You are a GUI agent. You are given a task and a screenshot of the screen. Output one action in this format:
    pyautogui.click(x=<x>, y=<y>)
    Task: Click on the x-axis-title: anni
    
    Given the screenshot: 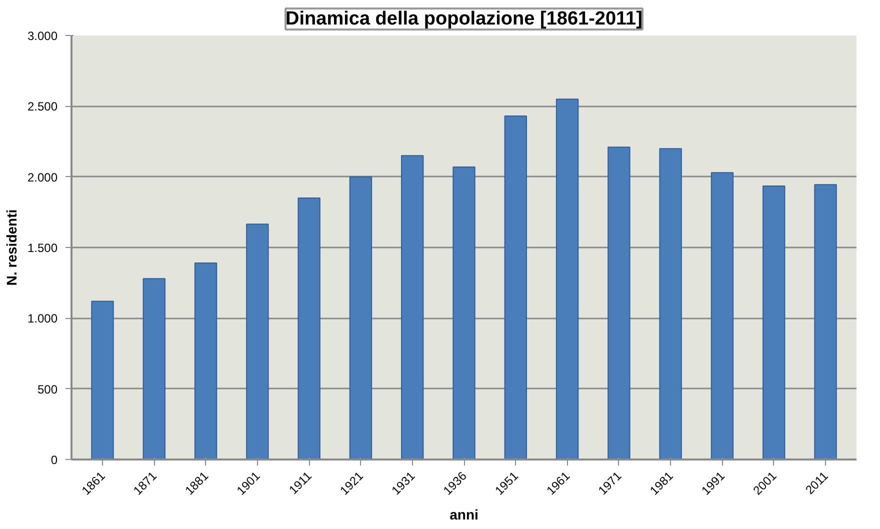 What is the action you would take?
    pyautogui.click(x=464, y=514)
    